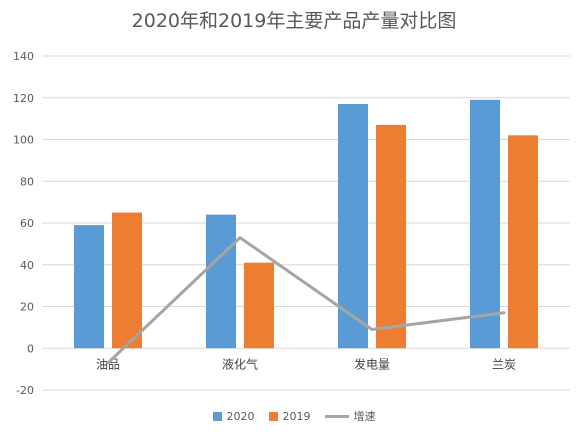 The width and height of the screenshot is (588, 437). Describe the element at coordinates (372, 363) in the screenshot. I see `x-category-label: 发电量` at that location.